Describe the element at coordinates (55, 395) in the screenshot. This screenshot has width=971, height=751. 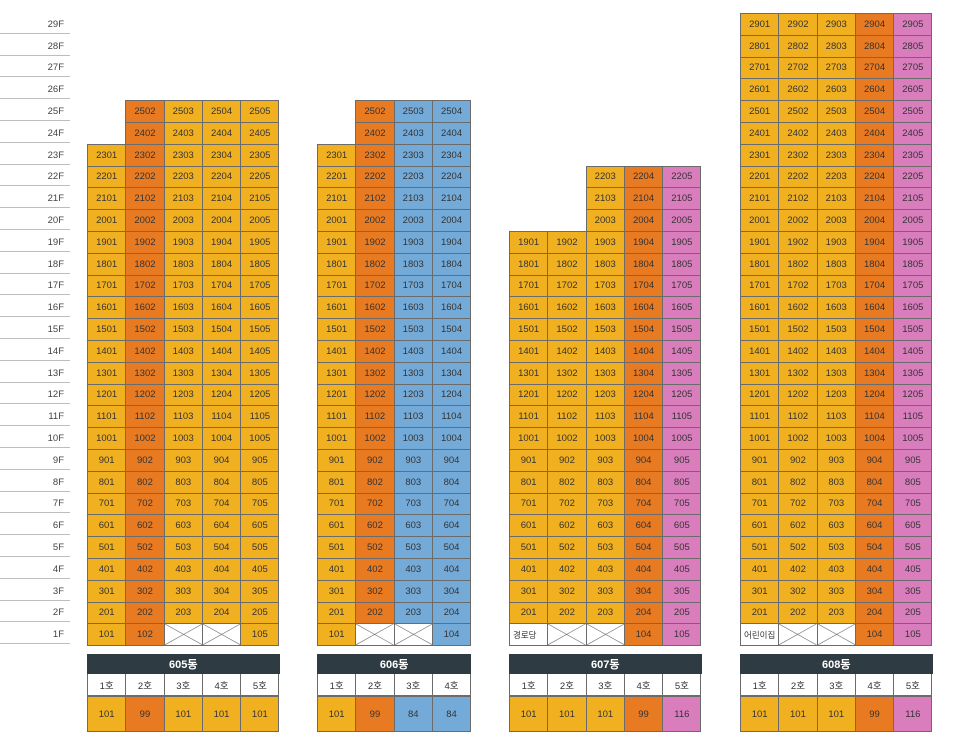
I see `floor-label: 12F` at that location.